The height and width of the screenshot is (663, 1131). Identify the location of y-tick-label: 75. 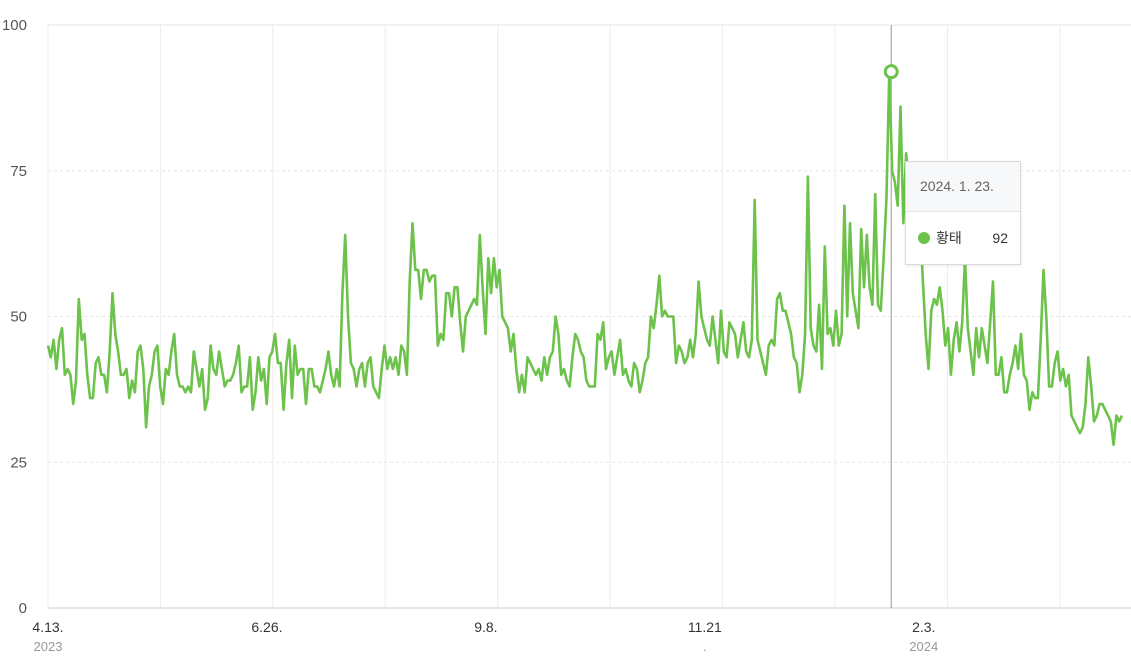
(18, 171).